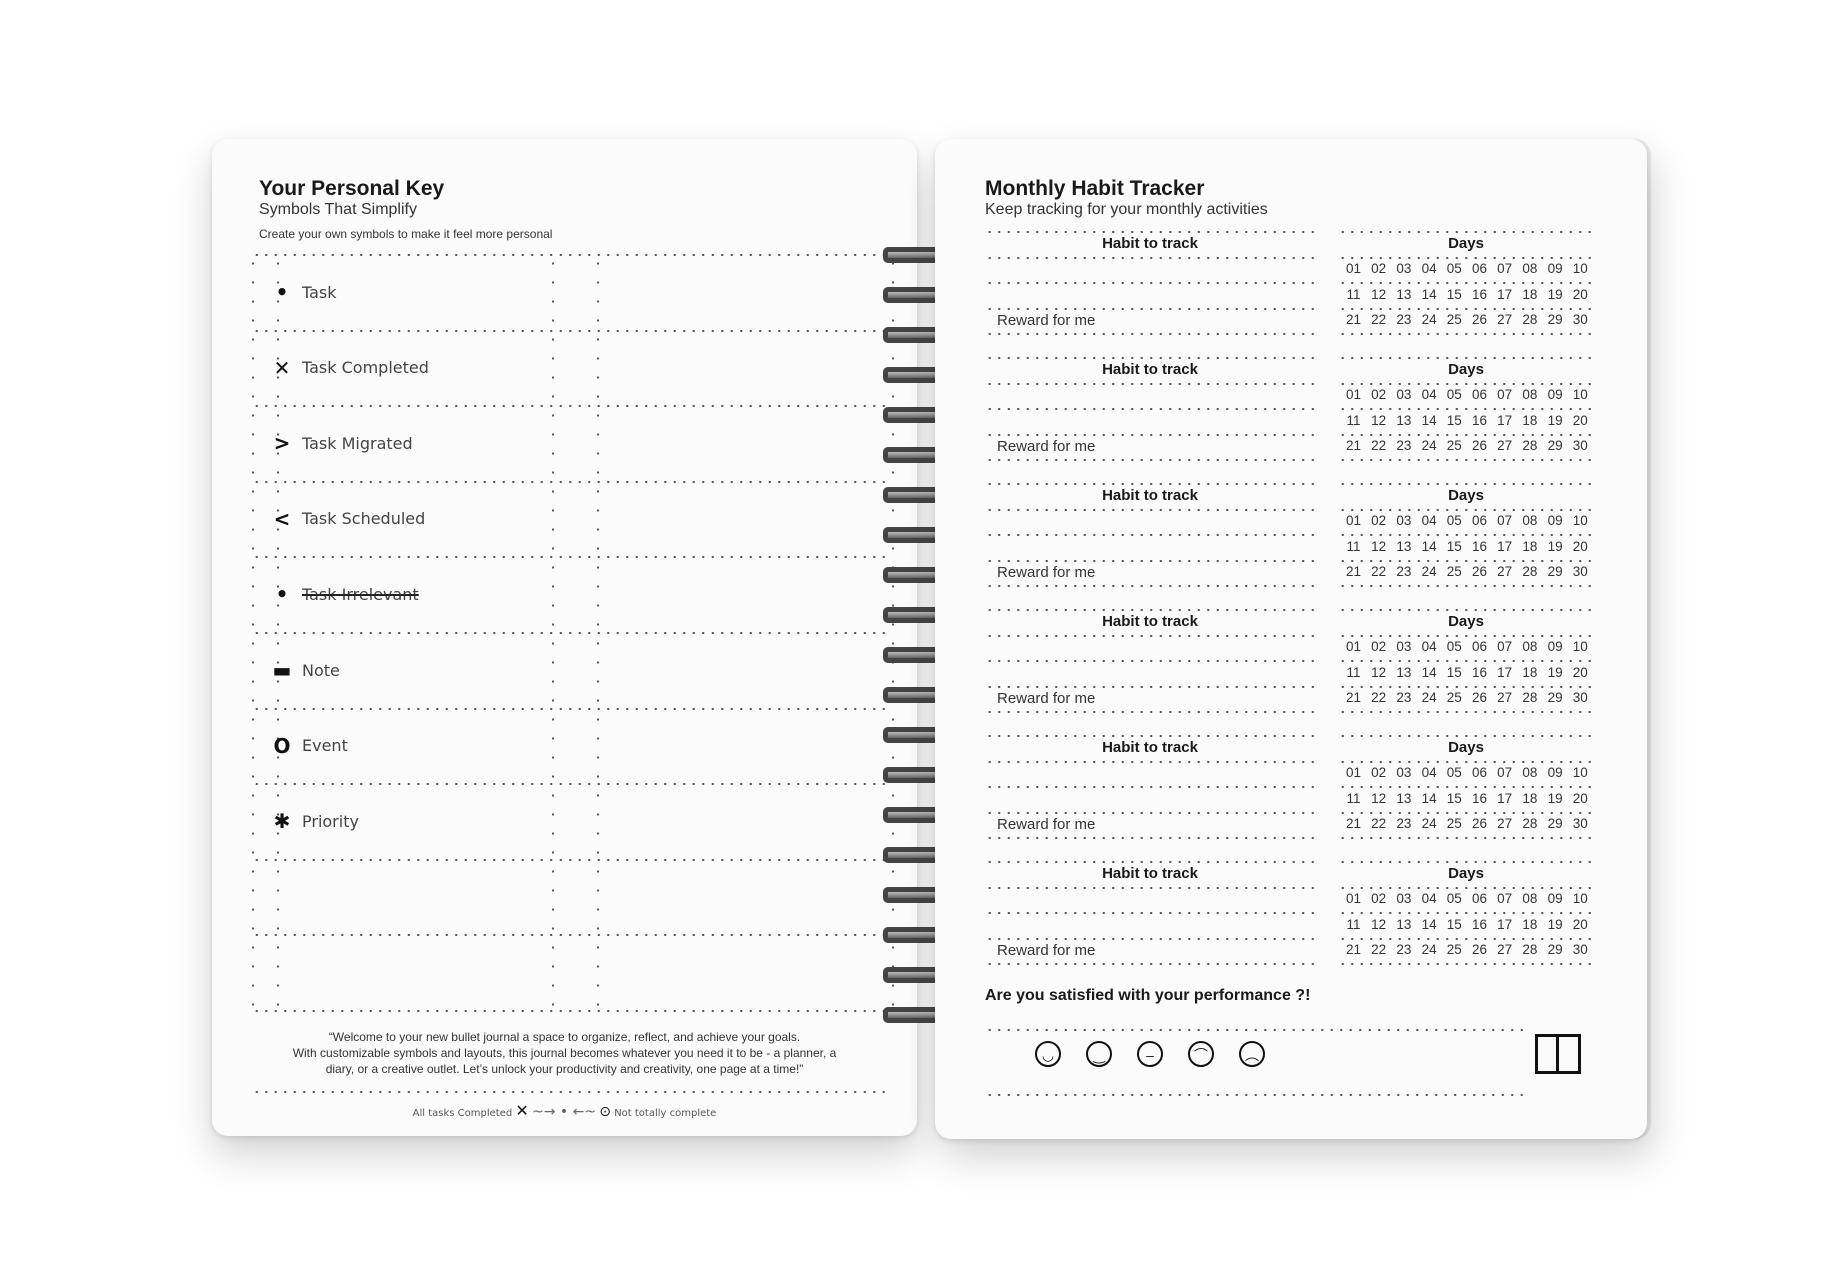 This screenshot has height=1276, width=1843. I want to click on day-cell: 18, so click(1530, 294).